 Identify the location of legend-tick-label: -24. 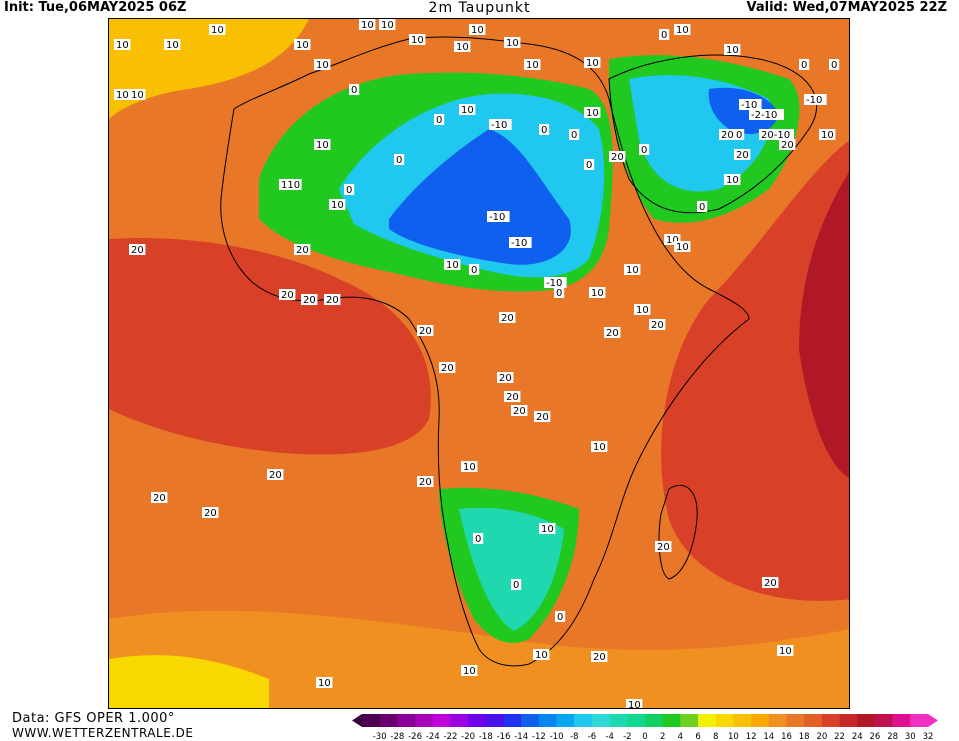
(433, 736).